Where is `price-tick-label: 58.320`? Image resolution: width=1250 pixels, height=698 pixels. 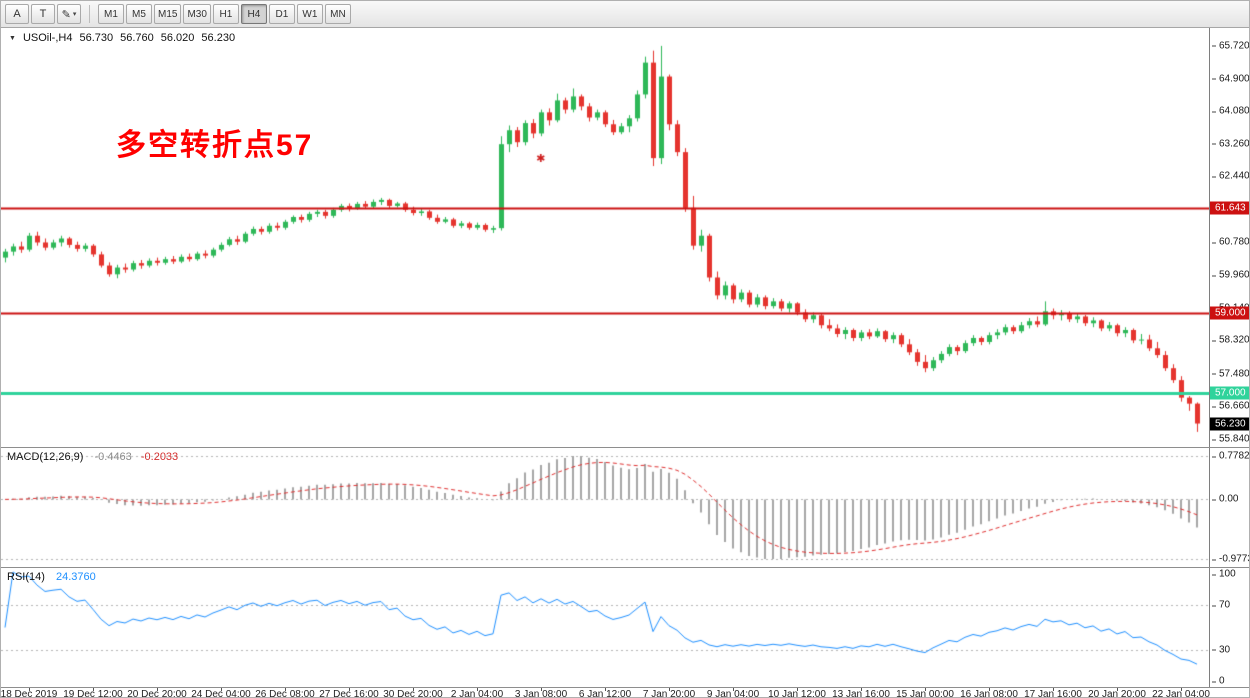 price-tick-label: 58.320 is located at coordinates (1230, 340).